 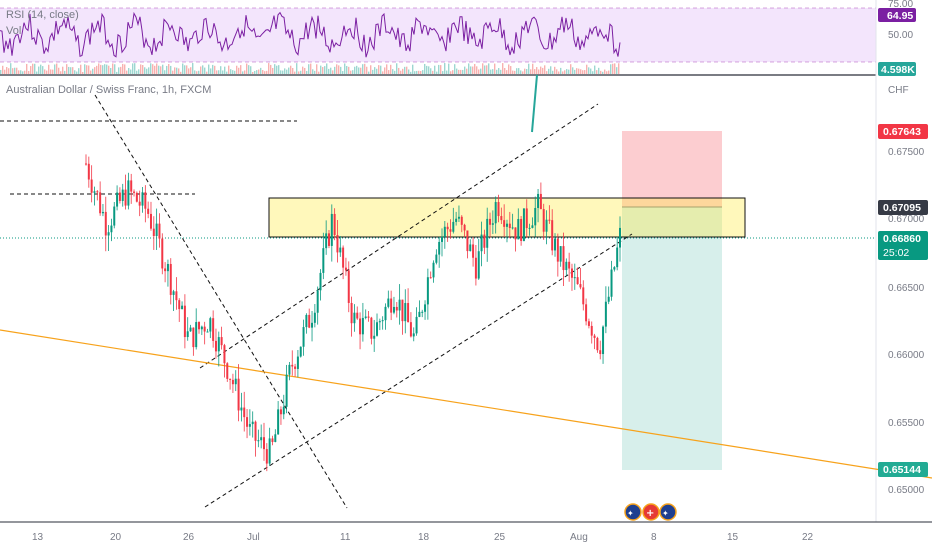 I want to click on event-icons: ✦ + ✦, so click(x=650, y=512).